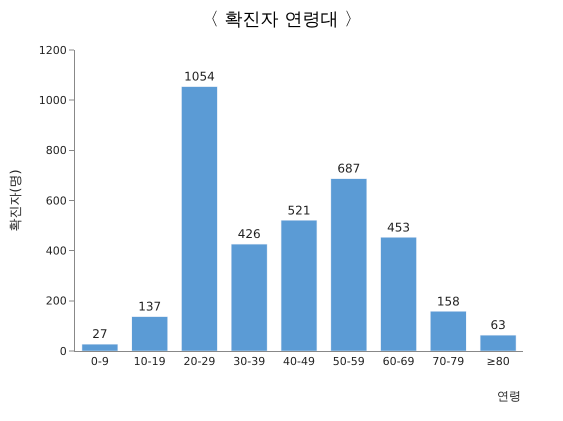  What do you see at coordinates (52, 101) in the screenshot?
I see `y-tick-label: 1000` at bounding box center [52, 101].